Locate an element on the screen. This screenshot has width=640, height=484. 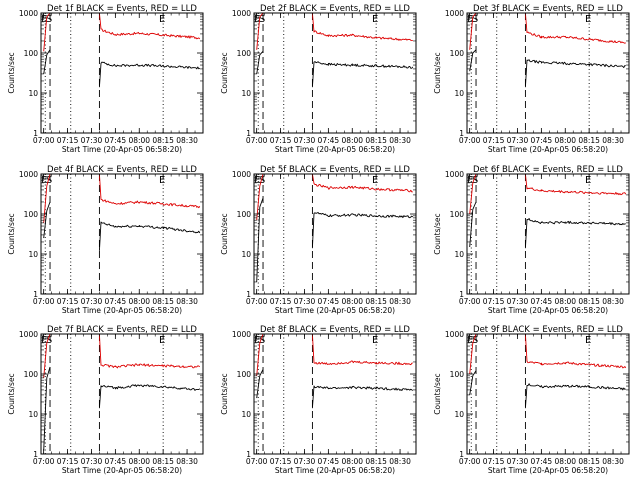
chart-title: Det 8f BLACK = Events, RED = LLD is located at coordinates (335, 330).